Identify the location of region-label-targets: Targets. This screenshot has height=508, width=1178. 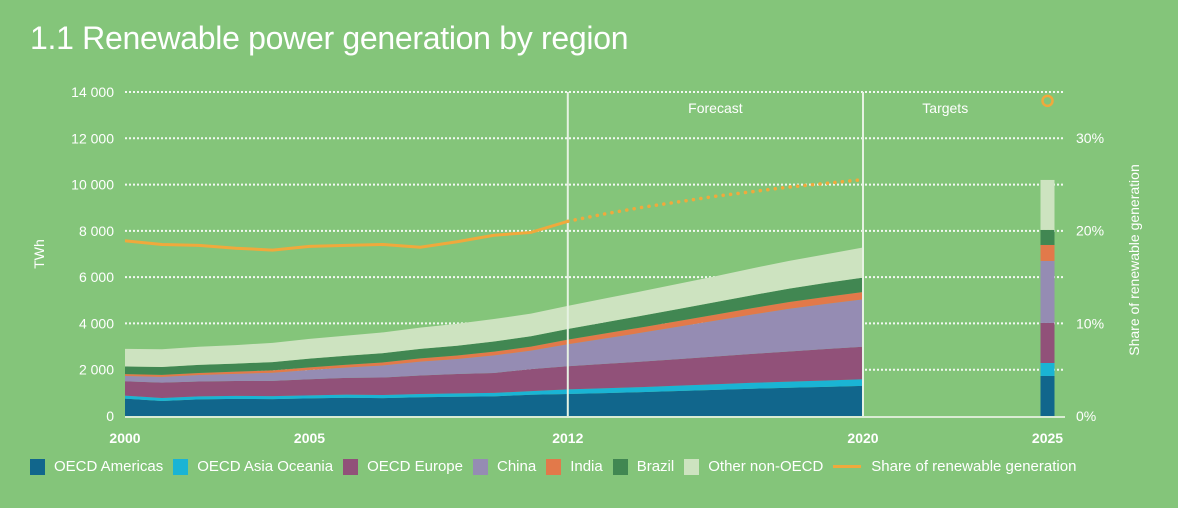
(945, 108).